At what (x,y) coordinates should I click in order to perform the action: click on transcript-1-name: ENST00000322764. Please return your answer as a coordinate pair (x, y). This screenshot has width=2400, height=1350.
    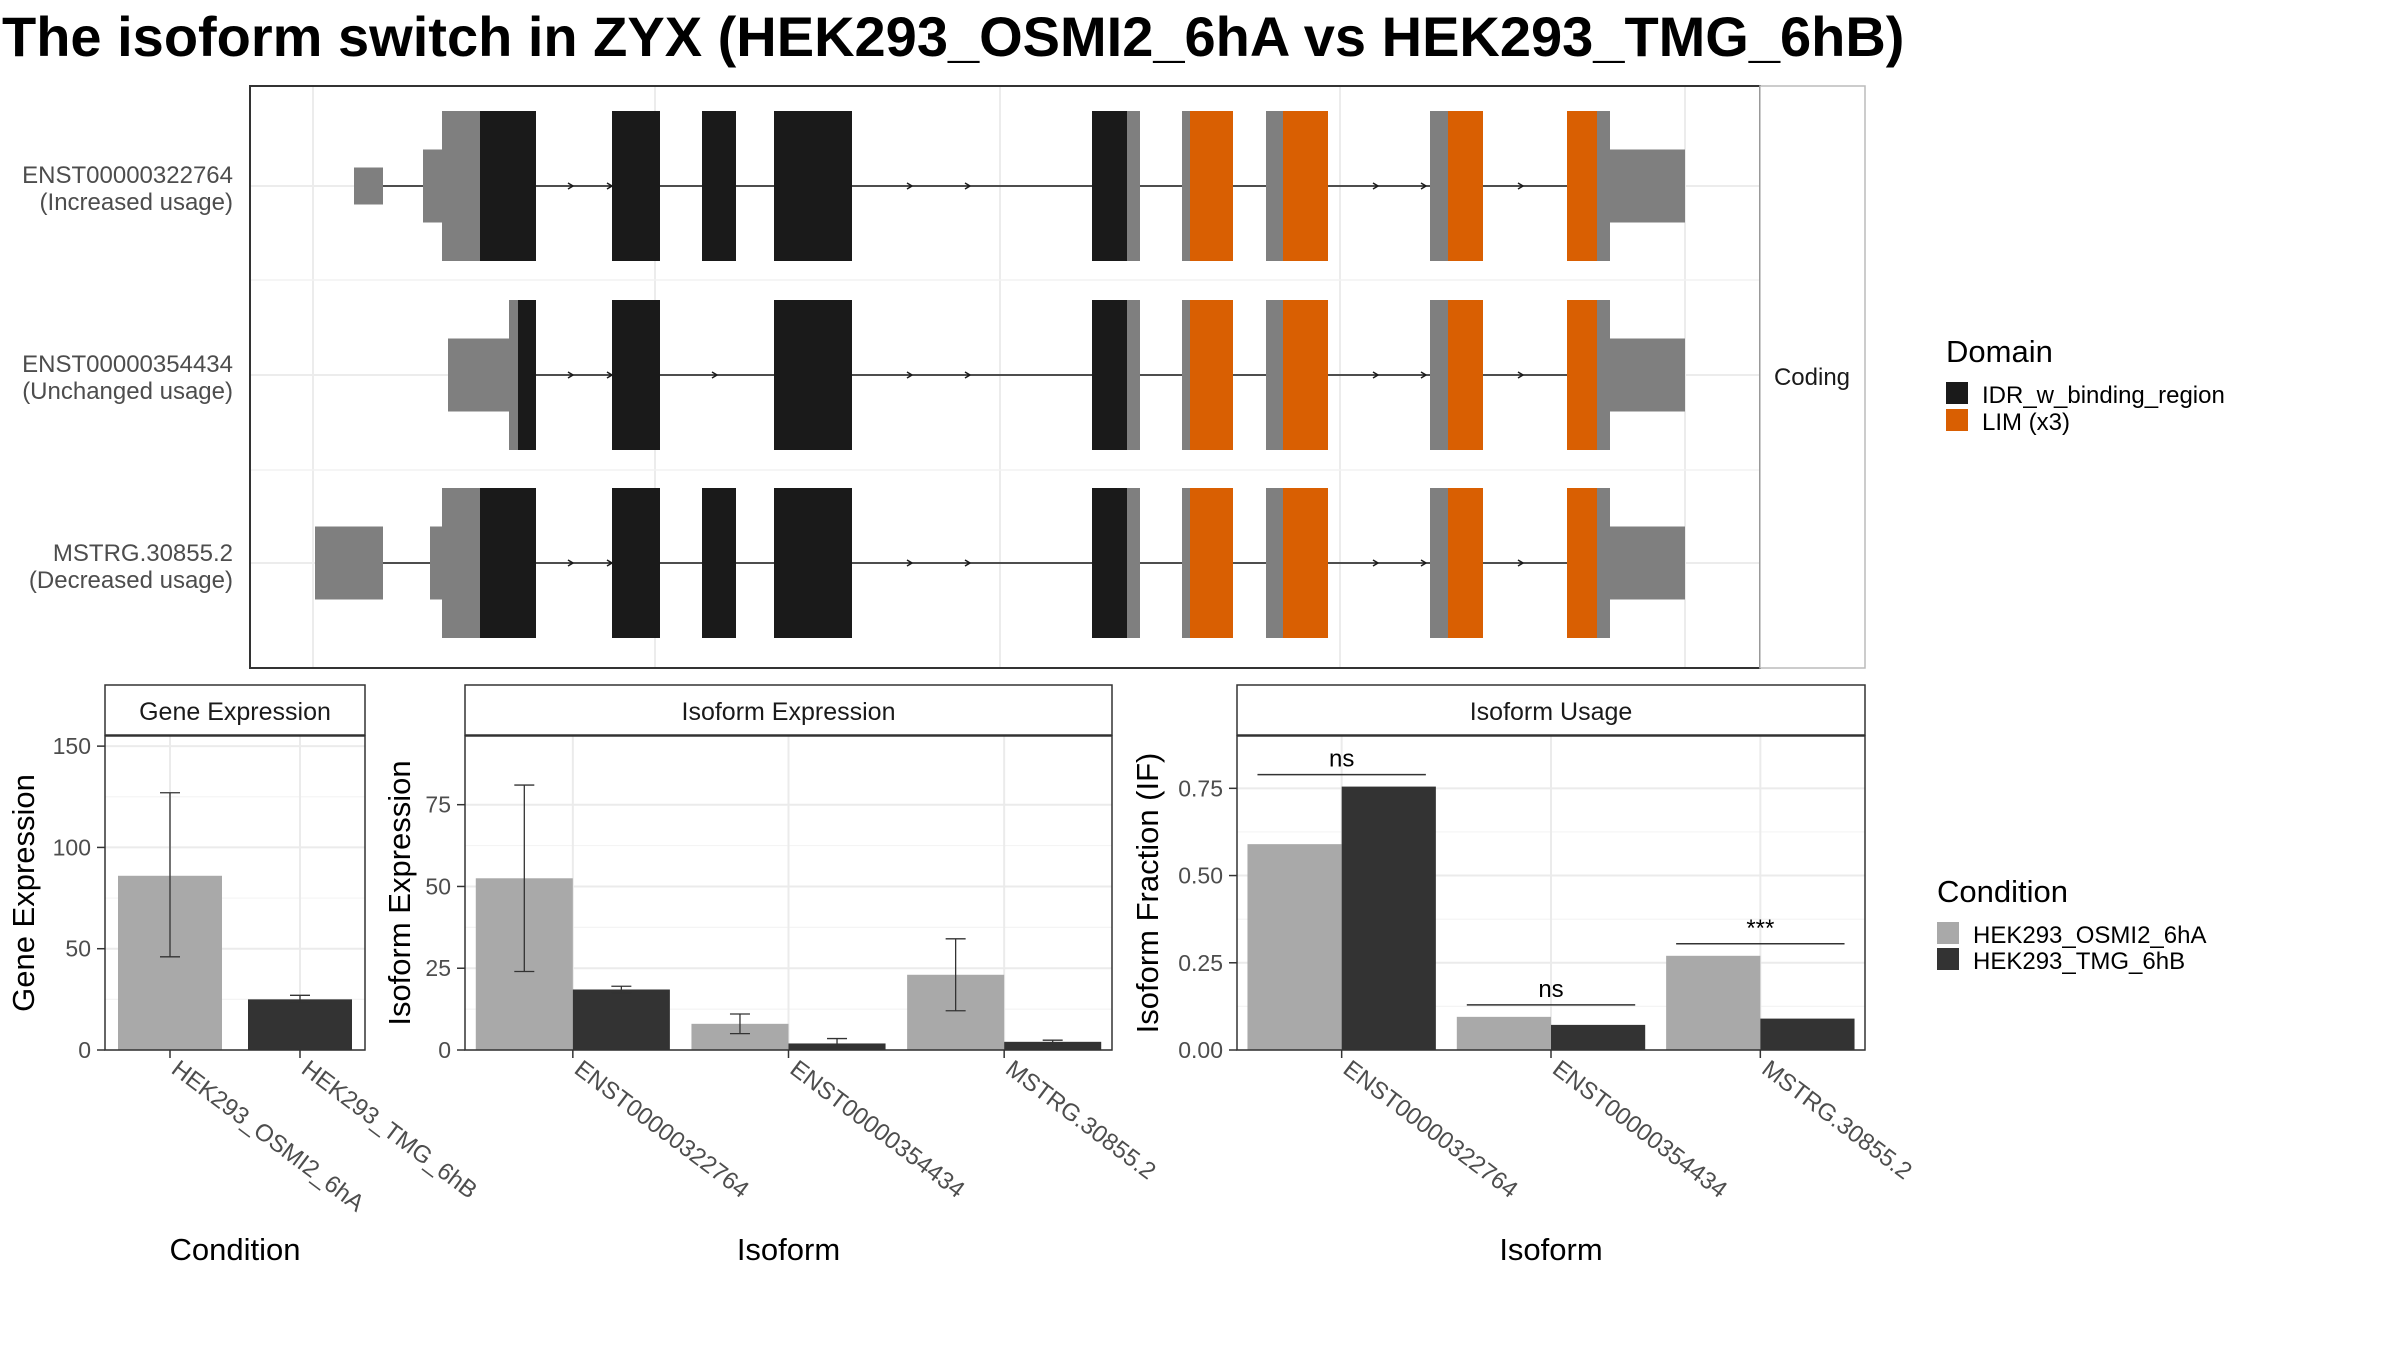
    Looking at the image, I should click on (127, 175).